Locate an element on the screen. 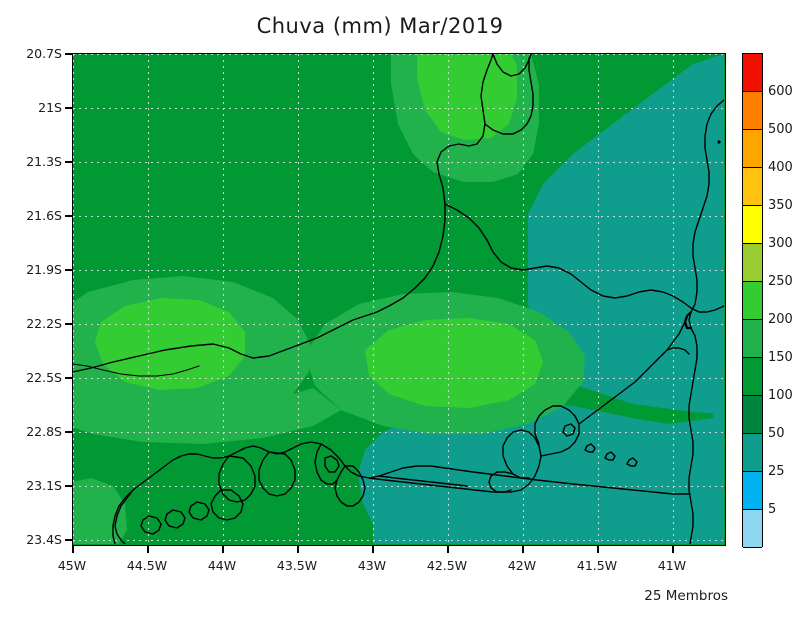  member-count-note: 25 Membros is located at coordinates (686, 596).